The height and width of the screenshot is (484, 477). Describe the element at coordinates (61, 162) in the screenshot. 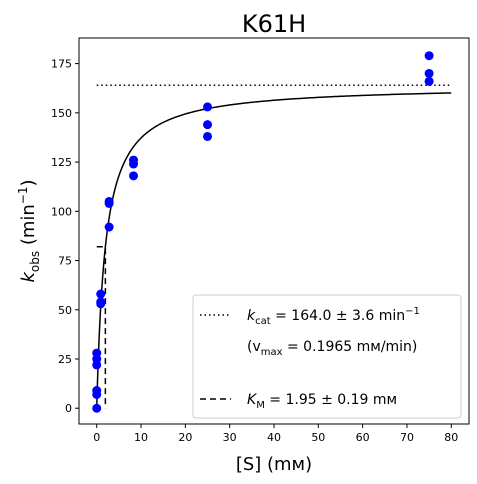

I see `y-tick-label: 125` at that location.